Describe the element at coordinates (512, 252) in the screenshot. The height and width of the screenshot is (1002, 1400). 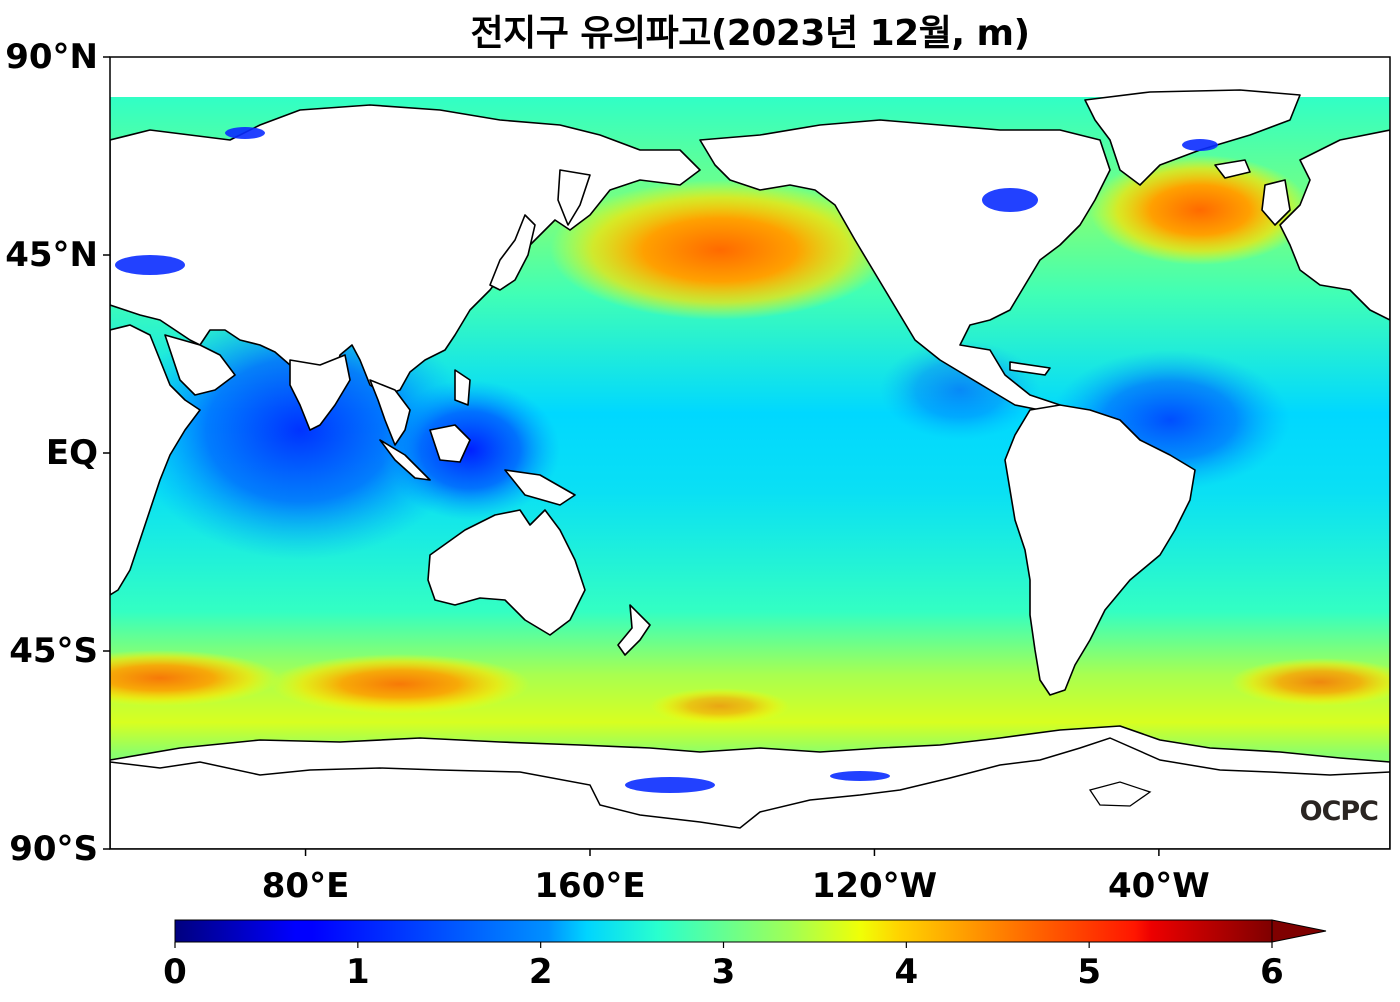
I see `japan-islands` at that location.